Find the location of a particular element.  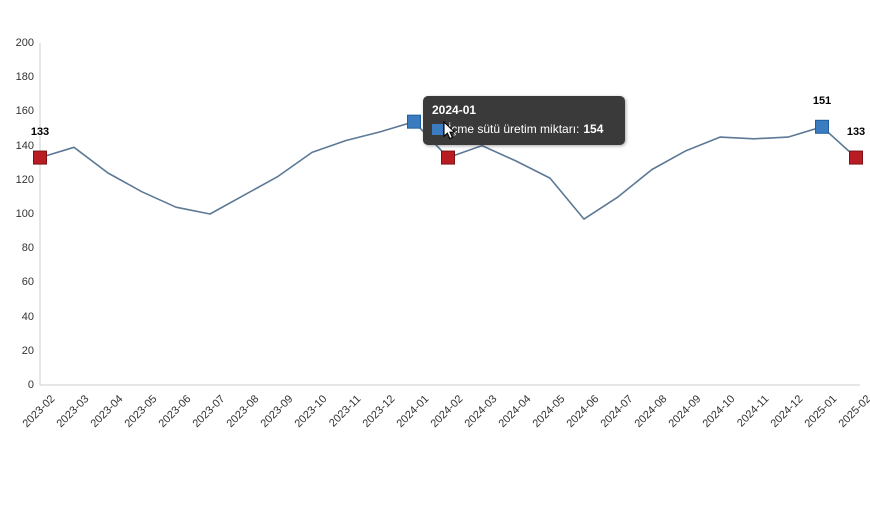

y-axis-label: 20 is located at coordinates (27, 350).